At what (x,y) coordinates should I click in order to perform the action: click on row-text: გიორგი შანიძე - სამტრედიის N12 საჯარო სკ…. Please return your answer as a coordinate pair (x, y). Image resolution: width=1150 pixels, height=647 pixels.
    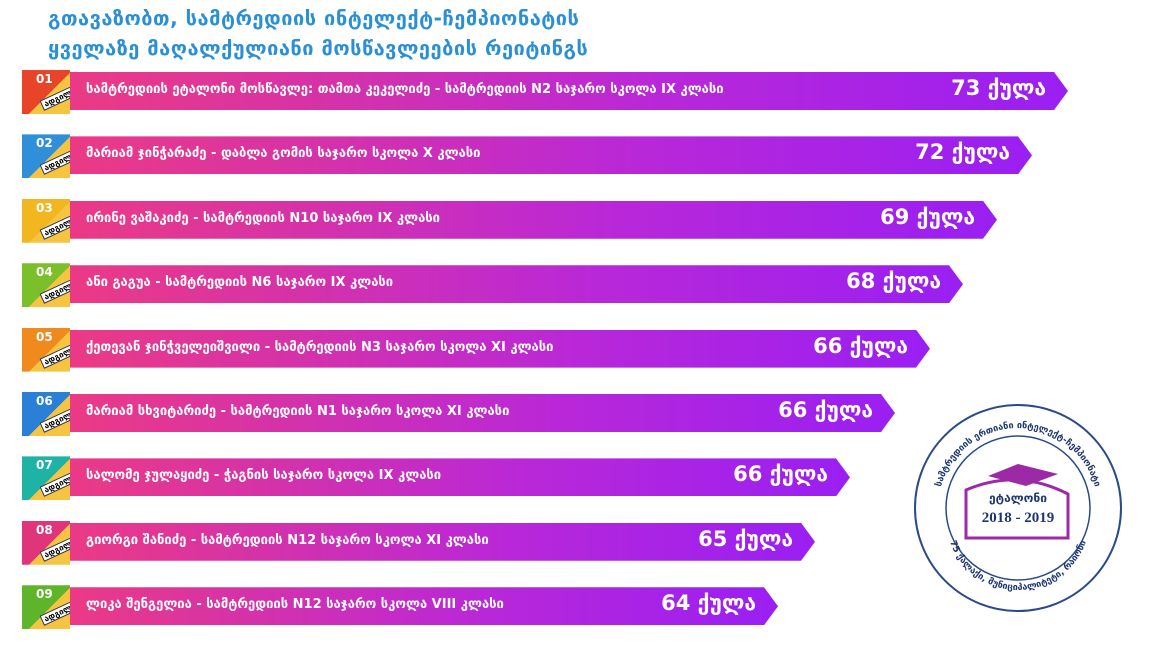
    Looking at the image, I should click on (287, 540).